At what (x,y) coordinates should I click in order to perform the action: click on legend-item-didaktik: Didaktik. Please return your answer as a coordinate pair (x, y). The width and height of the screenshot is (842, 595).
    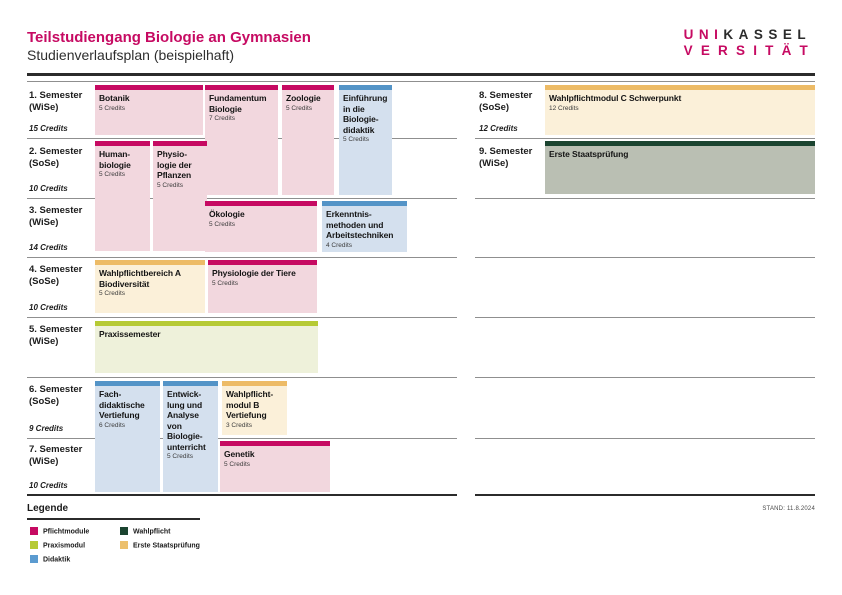
    Looking at the image, I should click on (50, 560).